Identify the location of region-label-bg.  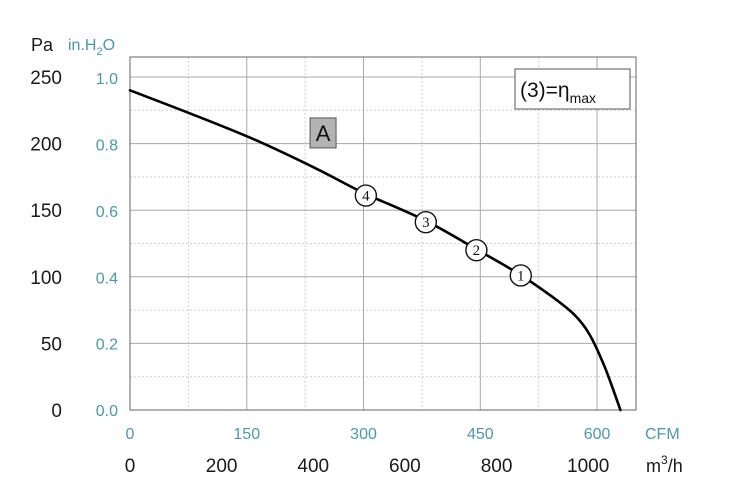
(323, 133).